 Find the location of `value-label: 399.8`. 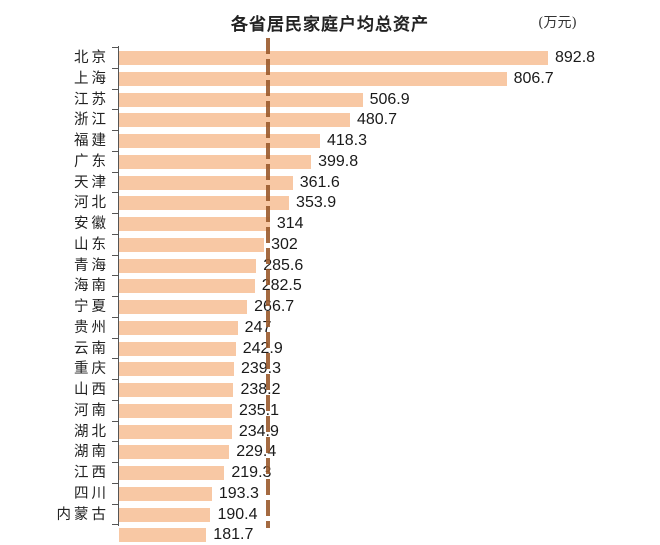

value-label: 399.8 is located at coordinates (338, 161).